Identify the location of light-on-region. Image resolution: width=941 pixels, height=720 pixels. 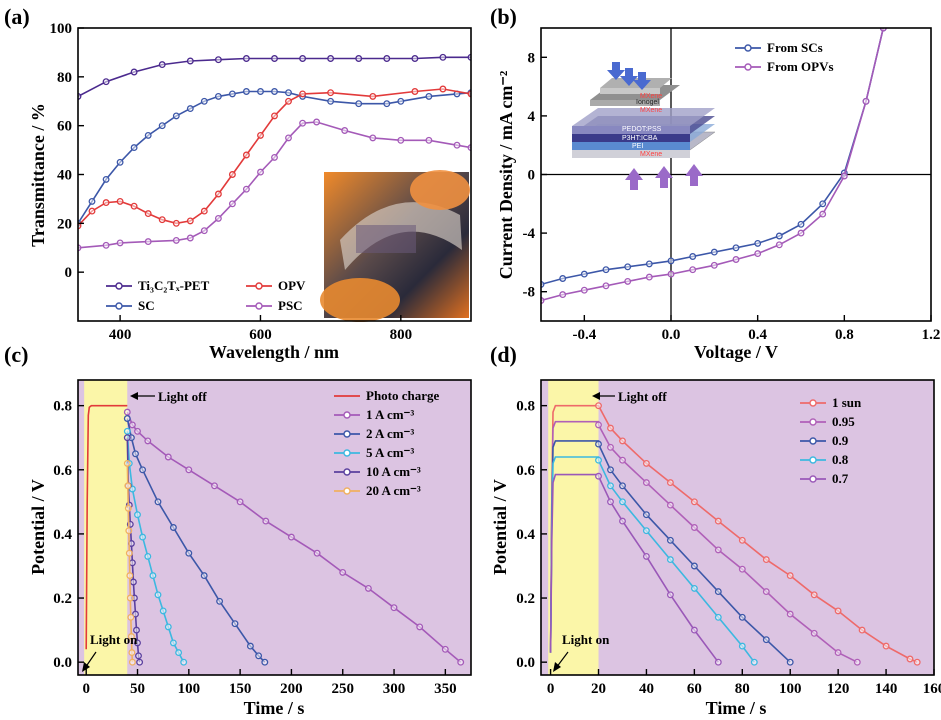
(106, 527).